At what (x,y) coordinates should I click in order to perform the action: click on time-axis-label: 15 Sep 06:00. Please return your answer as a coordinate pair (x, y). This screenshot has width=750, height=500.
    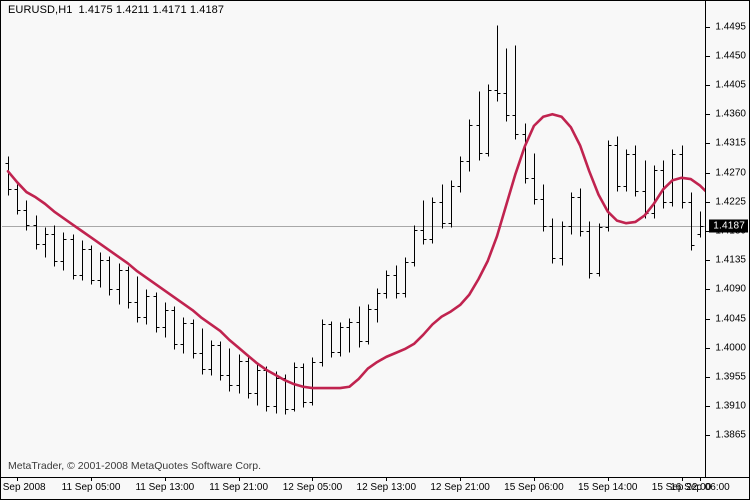
    Looking at the image, I should click on (534, 487).